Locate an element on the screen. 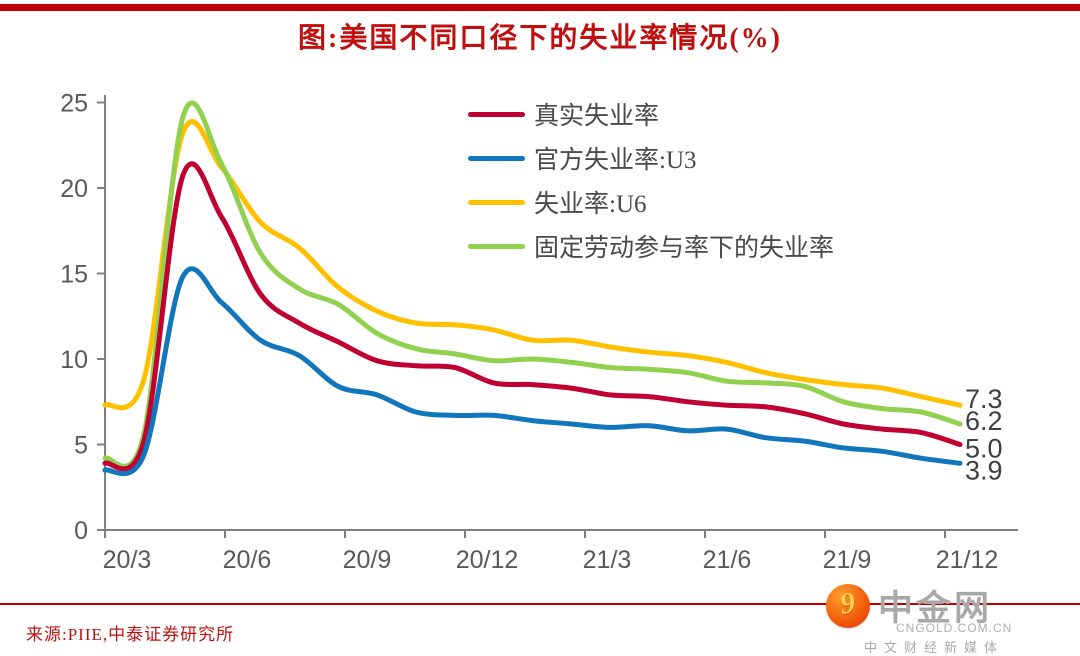 This screenshot has height=656, width=1080. end-value-label: 3.9 is located at coordinates (984, 470).